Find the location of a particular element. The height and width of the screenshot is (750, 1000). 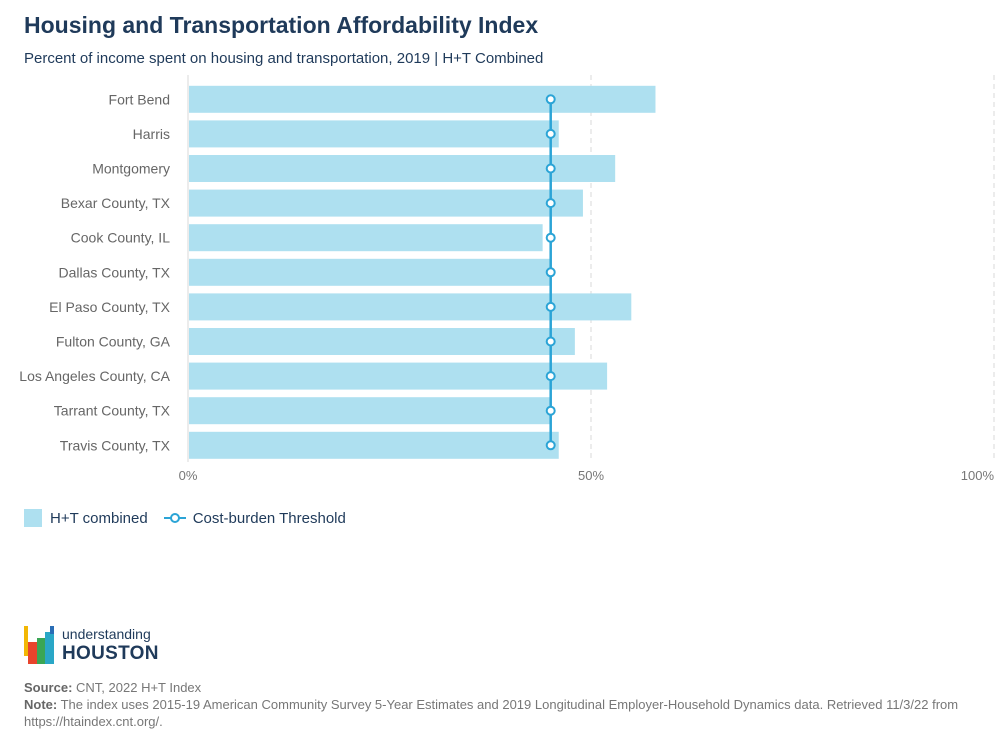

source-text: CNT, 2022 H+T Index is located at coordinates (139, 687).